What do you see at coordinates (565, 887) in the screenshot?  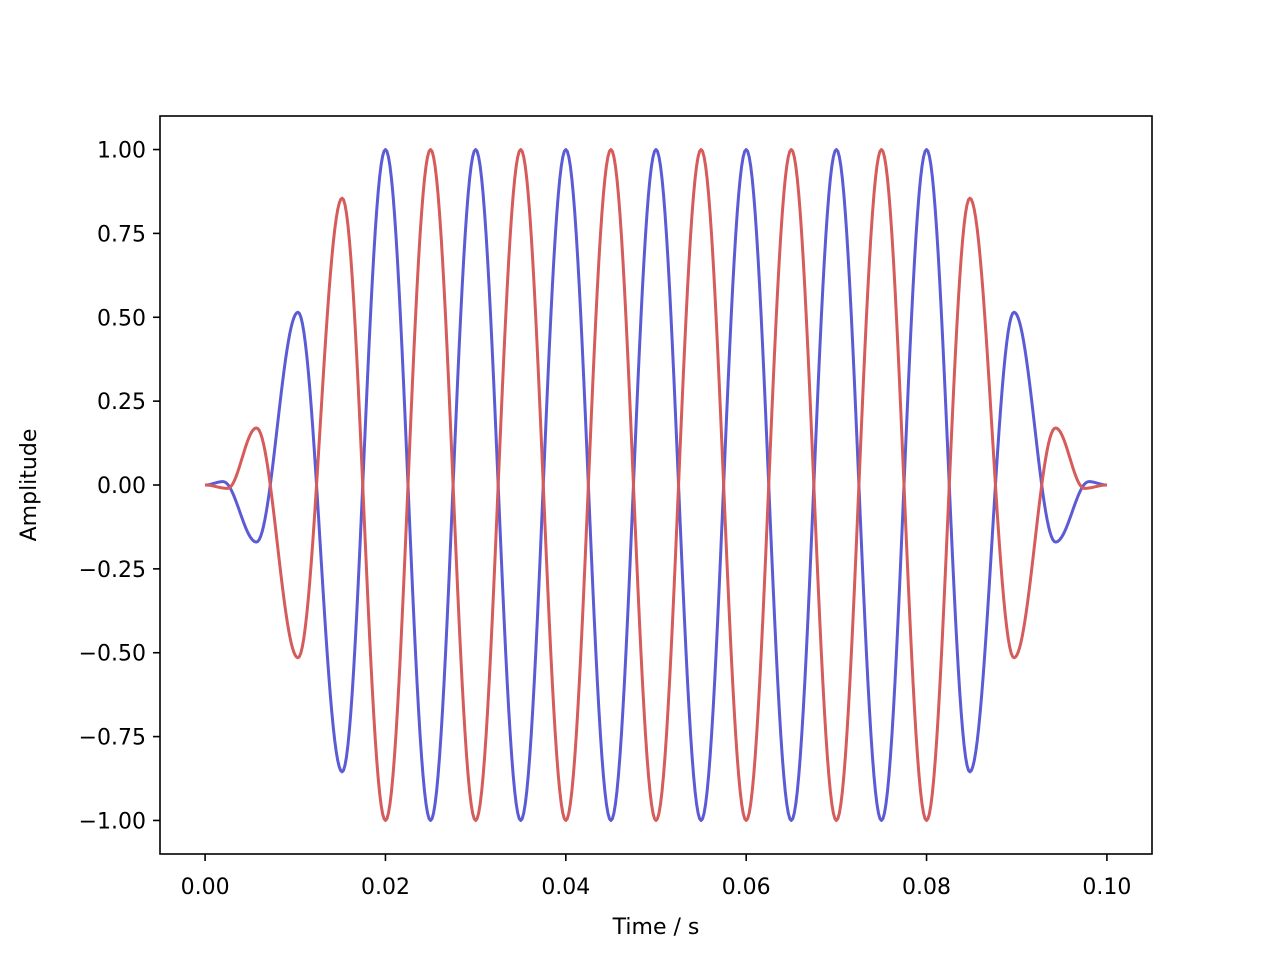 I see `x-tick-label: 0.04` at bounding box center [565, 887].